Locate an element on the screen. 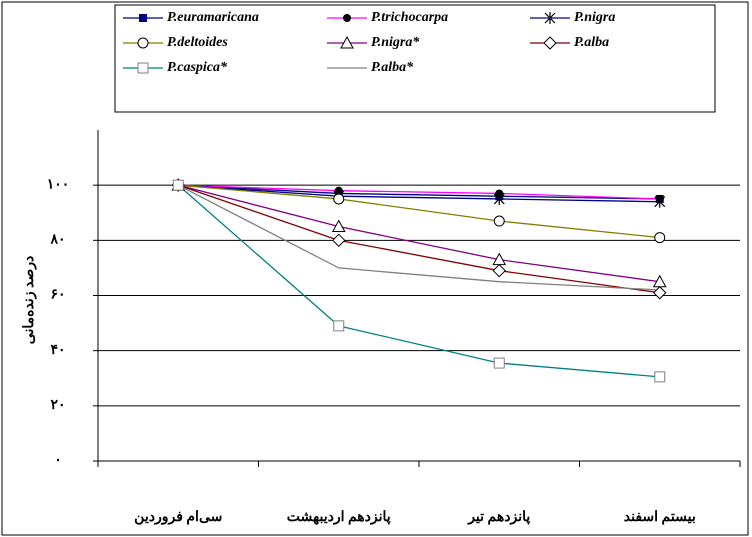  legend-item: P.nigra* is located at coordinates (373, 42).